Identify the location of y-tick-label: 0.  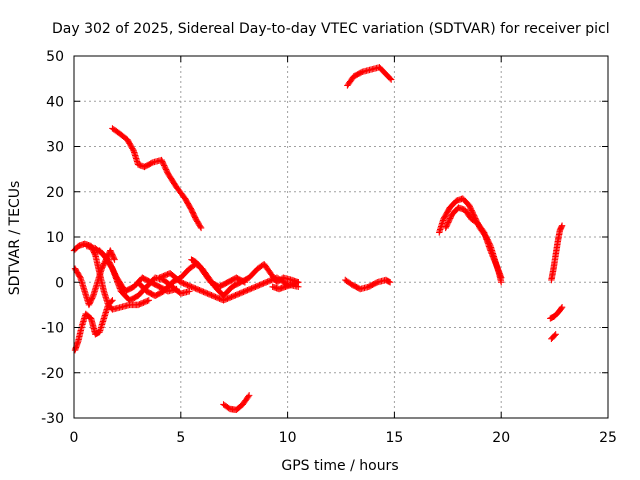
(59, 283).